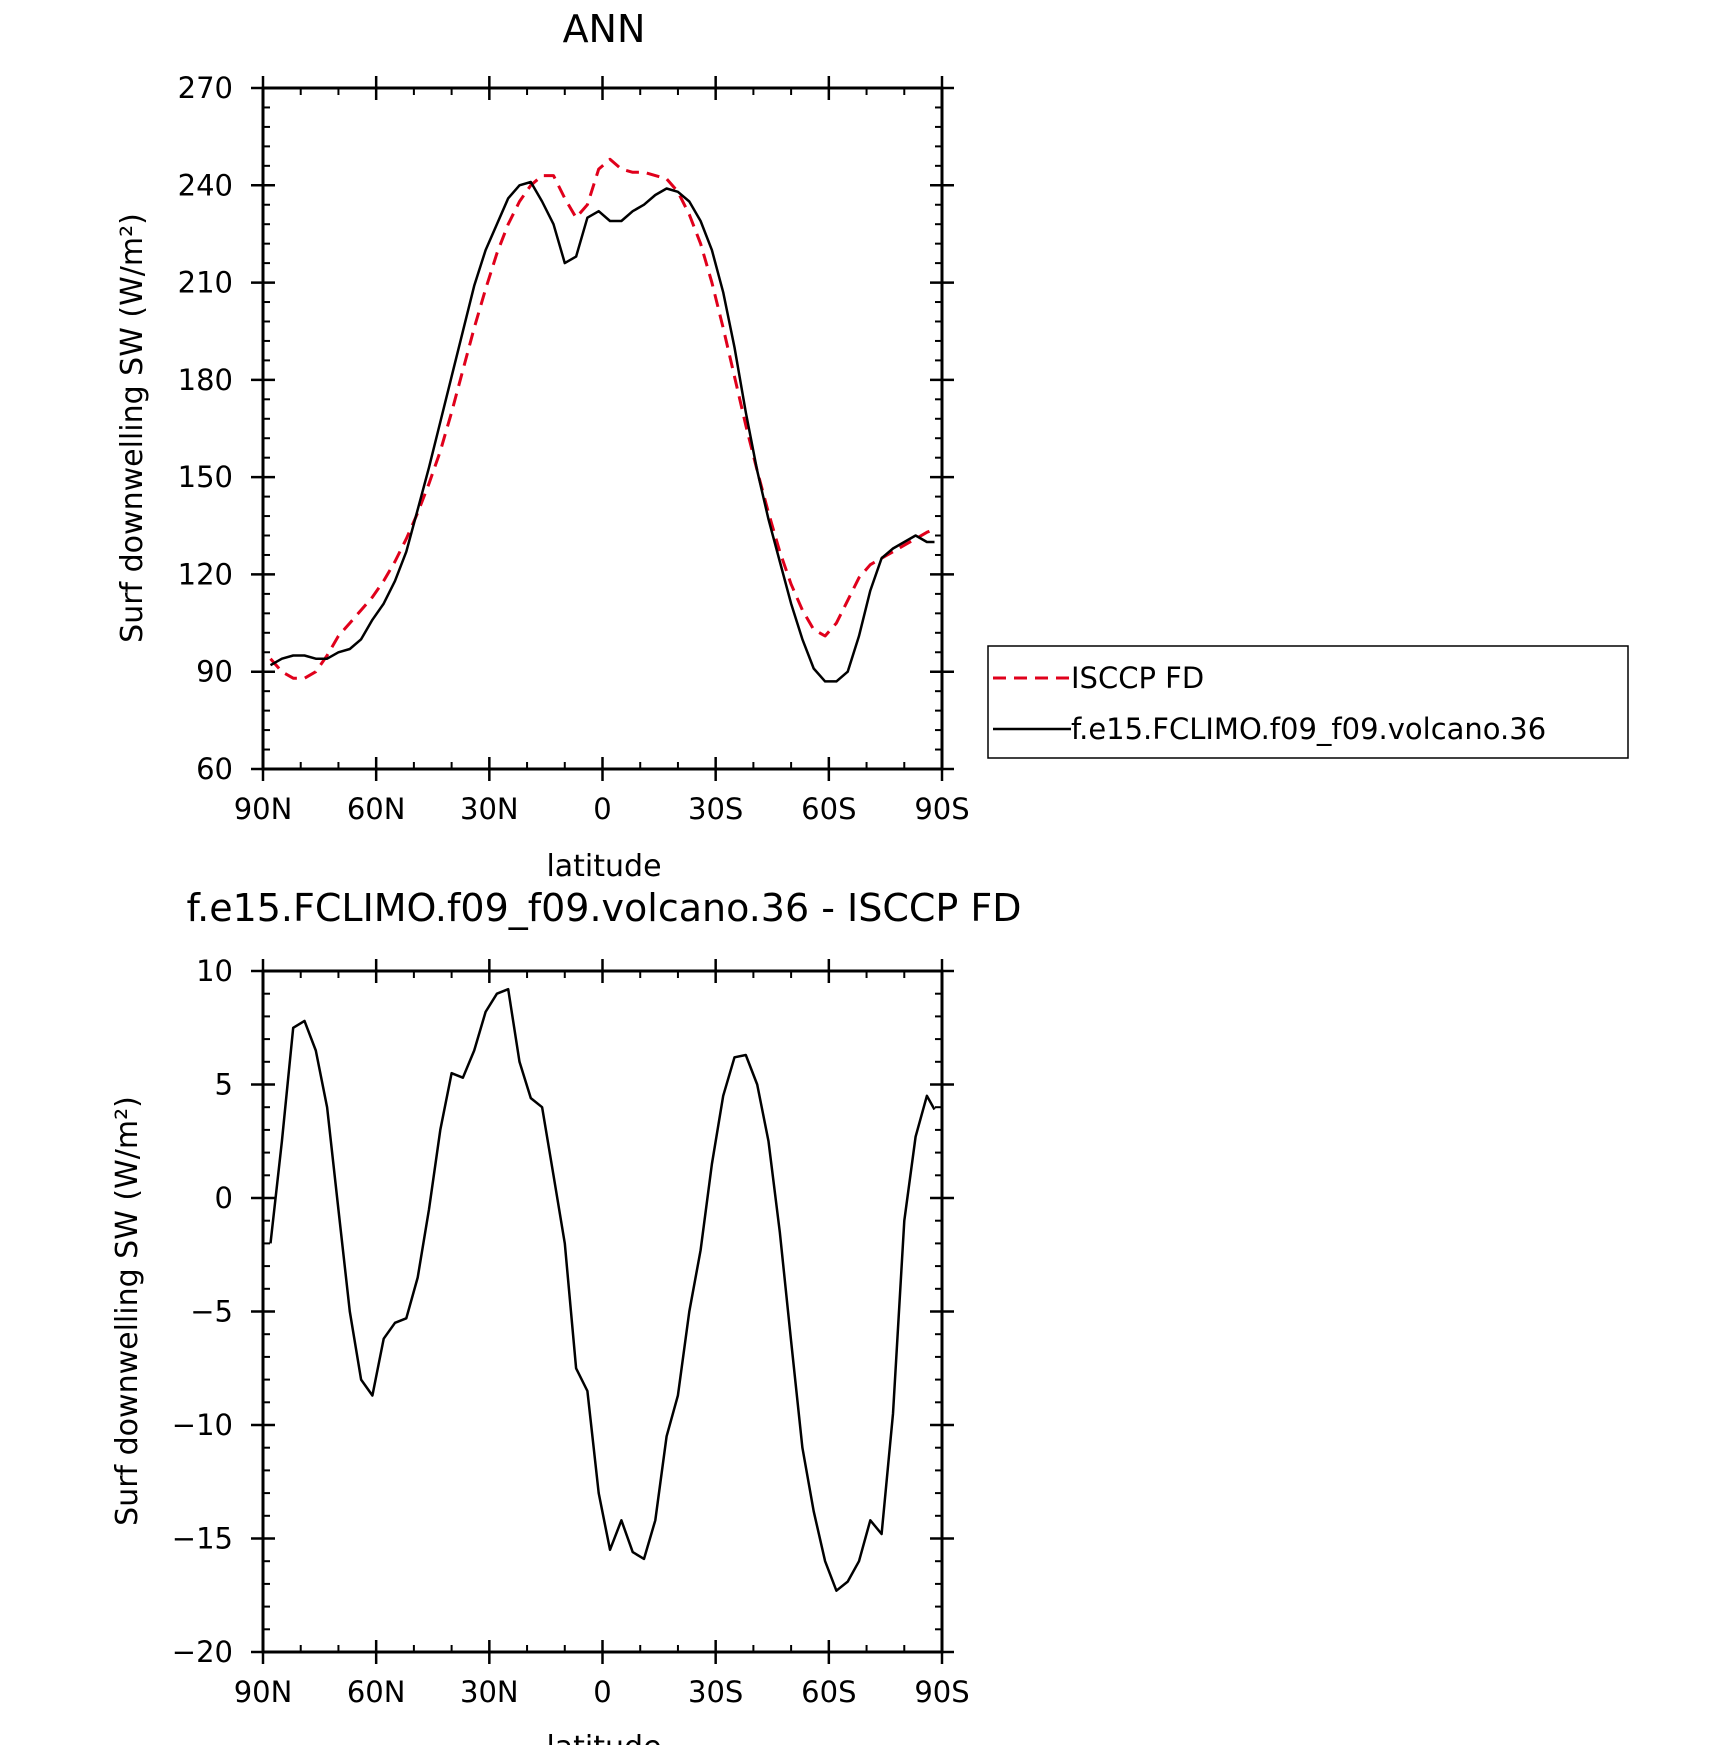  What do you see at coordinates (263, 809) in the screenshot?
I see `panel1-xtick-label: 90N` at bounding box center [263, 809].